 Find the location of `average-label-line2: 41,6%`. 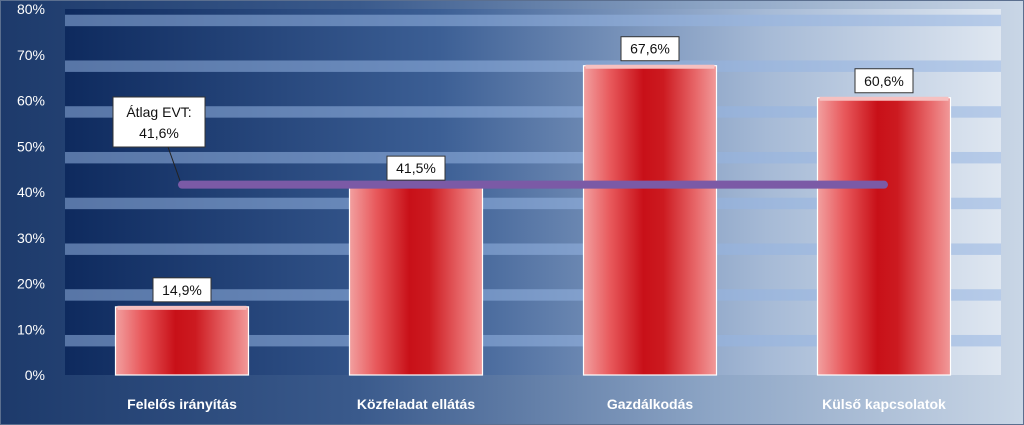

average-label-line2: 41,6% is located at coordinates (159, 133).